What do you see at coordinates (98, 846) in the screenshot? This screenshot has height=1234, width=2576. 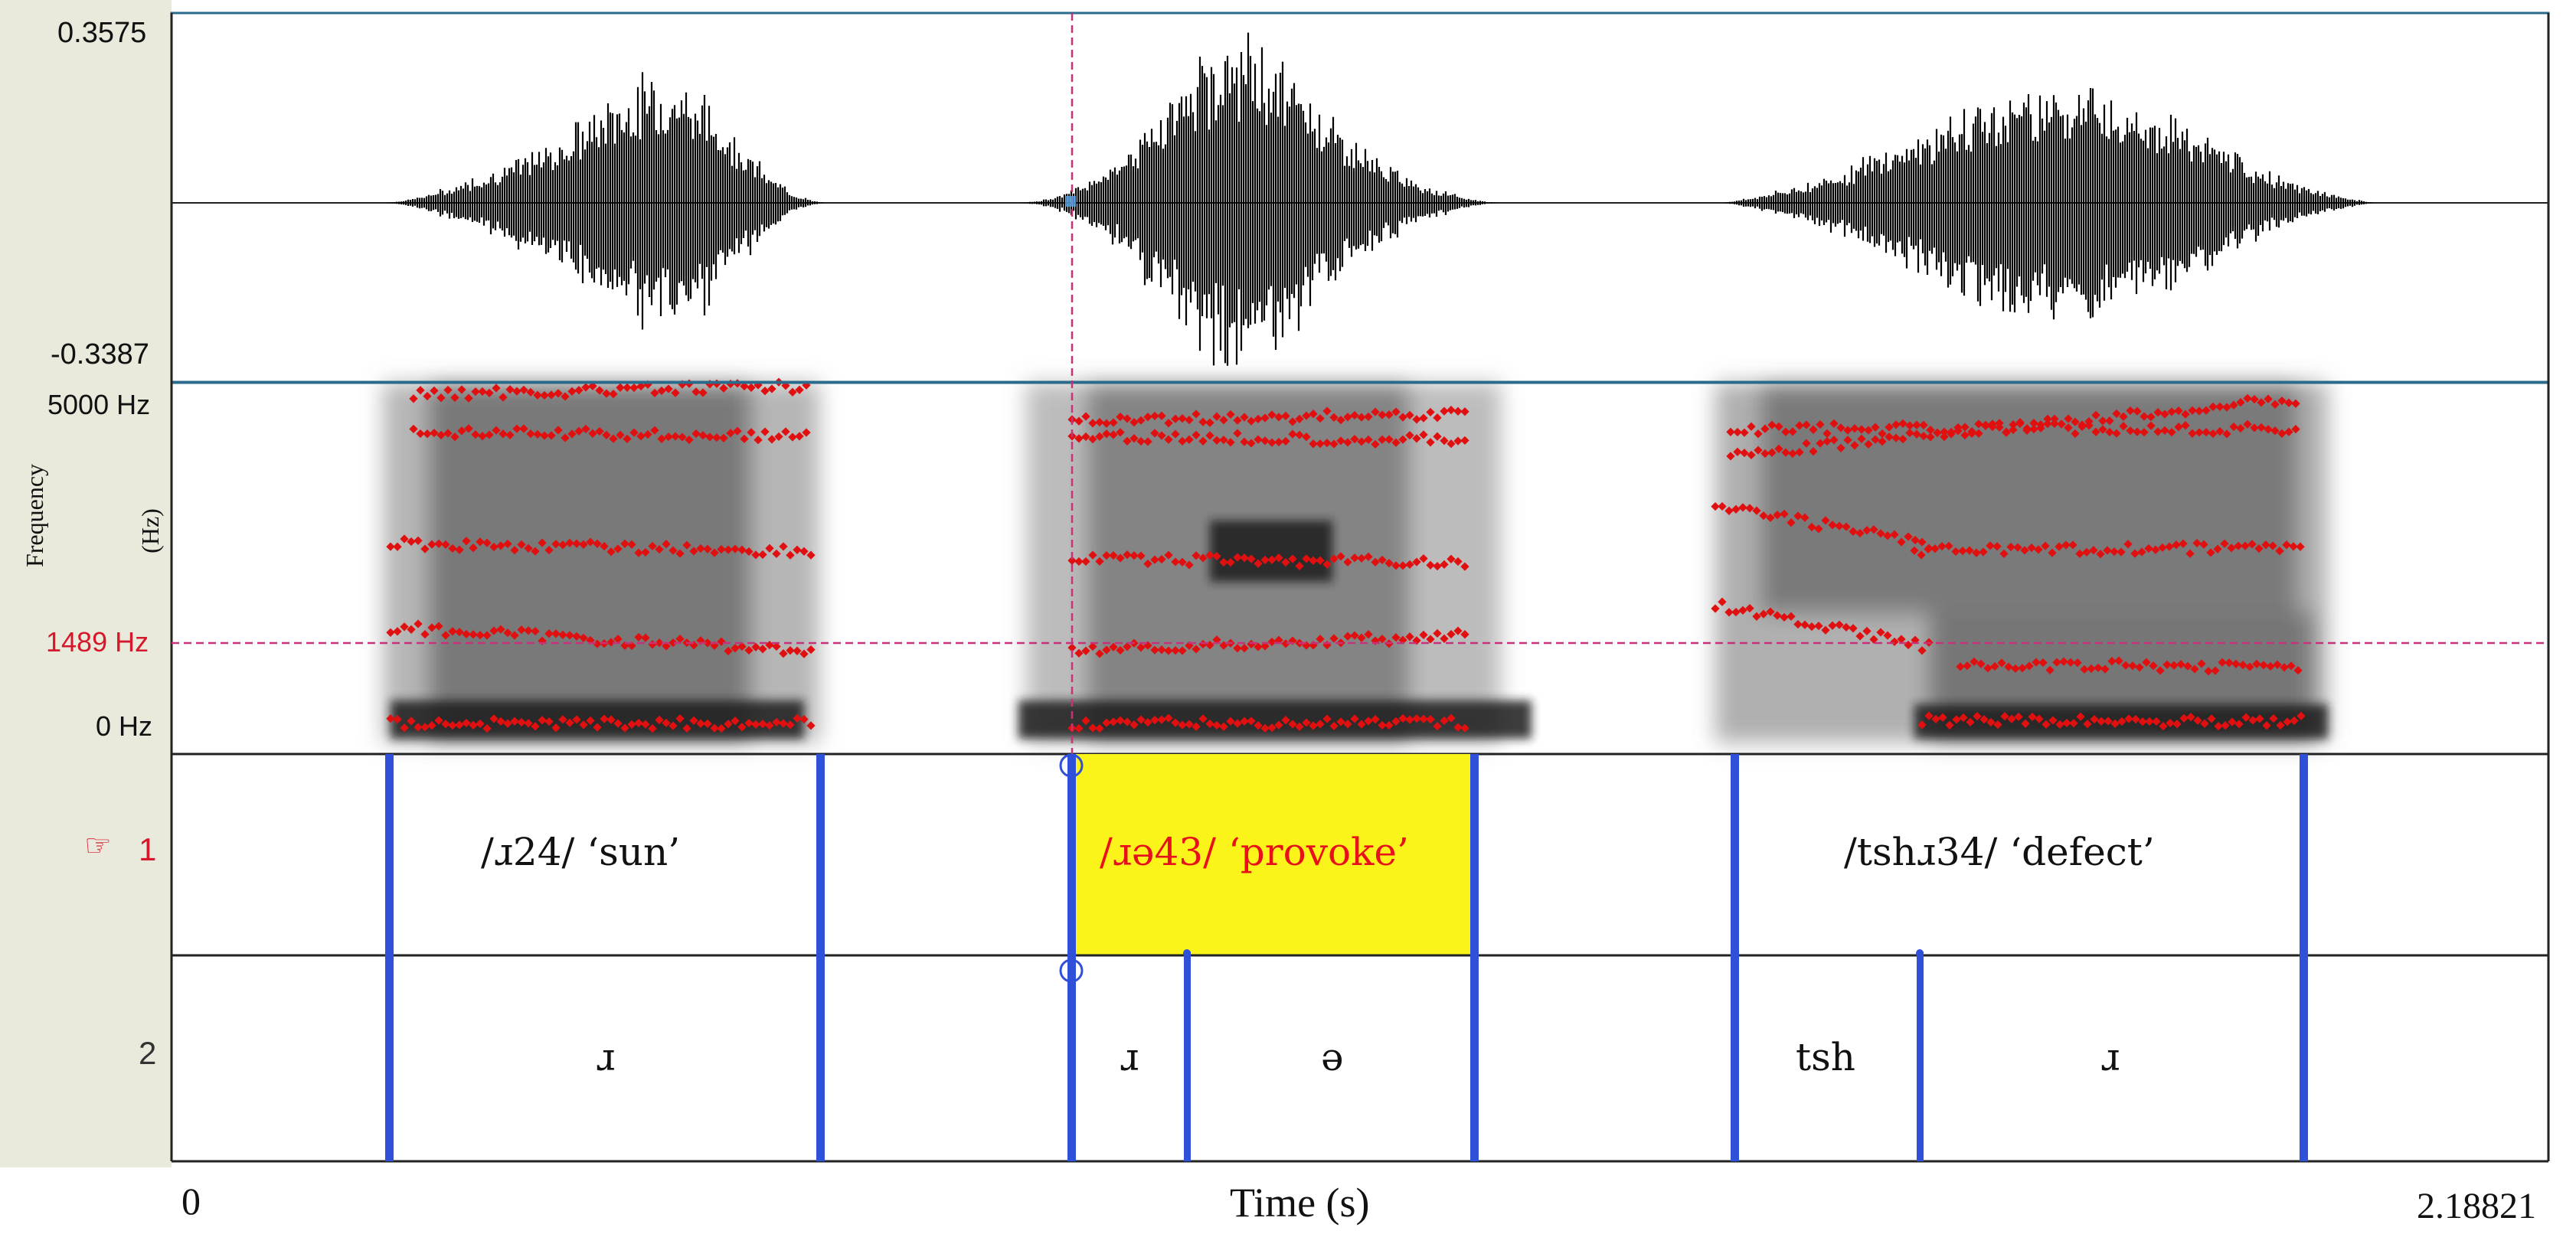 I see `pointer-icon: ☞` at bounding box center [98, 846].